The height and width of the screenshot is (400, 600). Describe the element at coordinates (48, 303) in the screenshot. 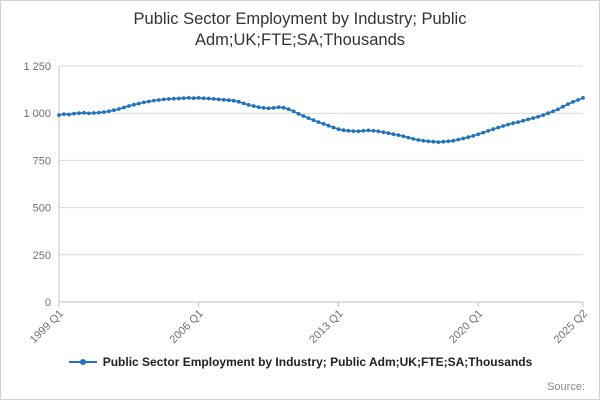

I see `y-tick-label: 0` at that location.